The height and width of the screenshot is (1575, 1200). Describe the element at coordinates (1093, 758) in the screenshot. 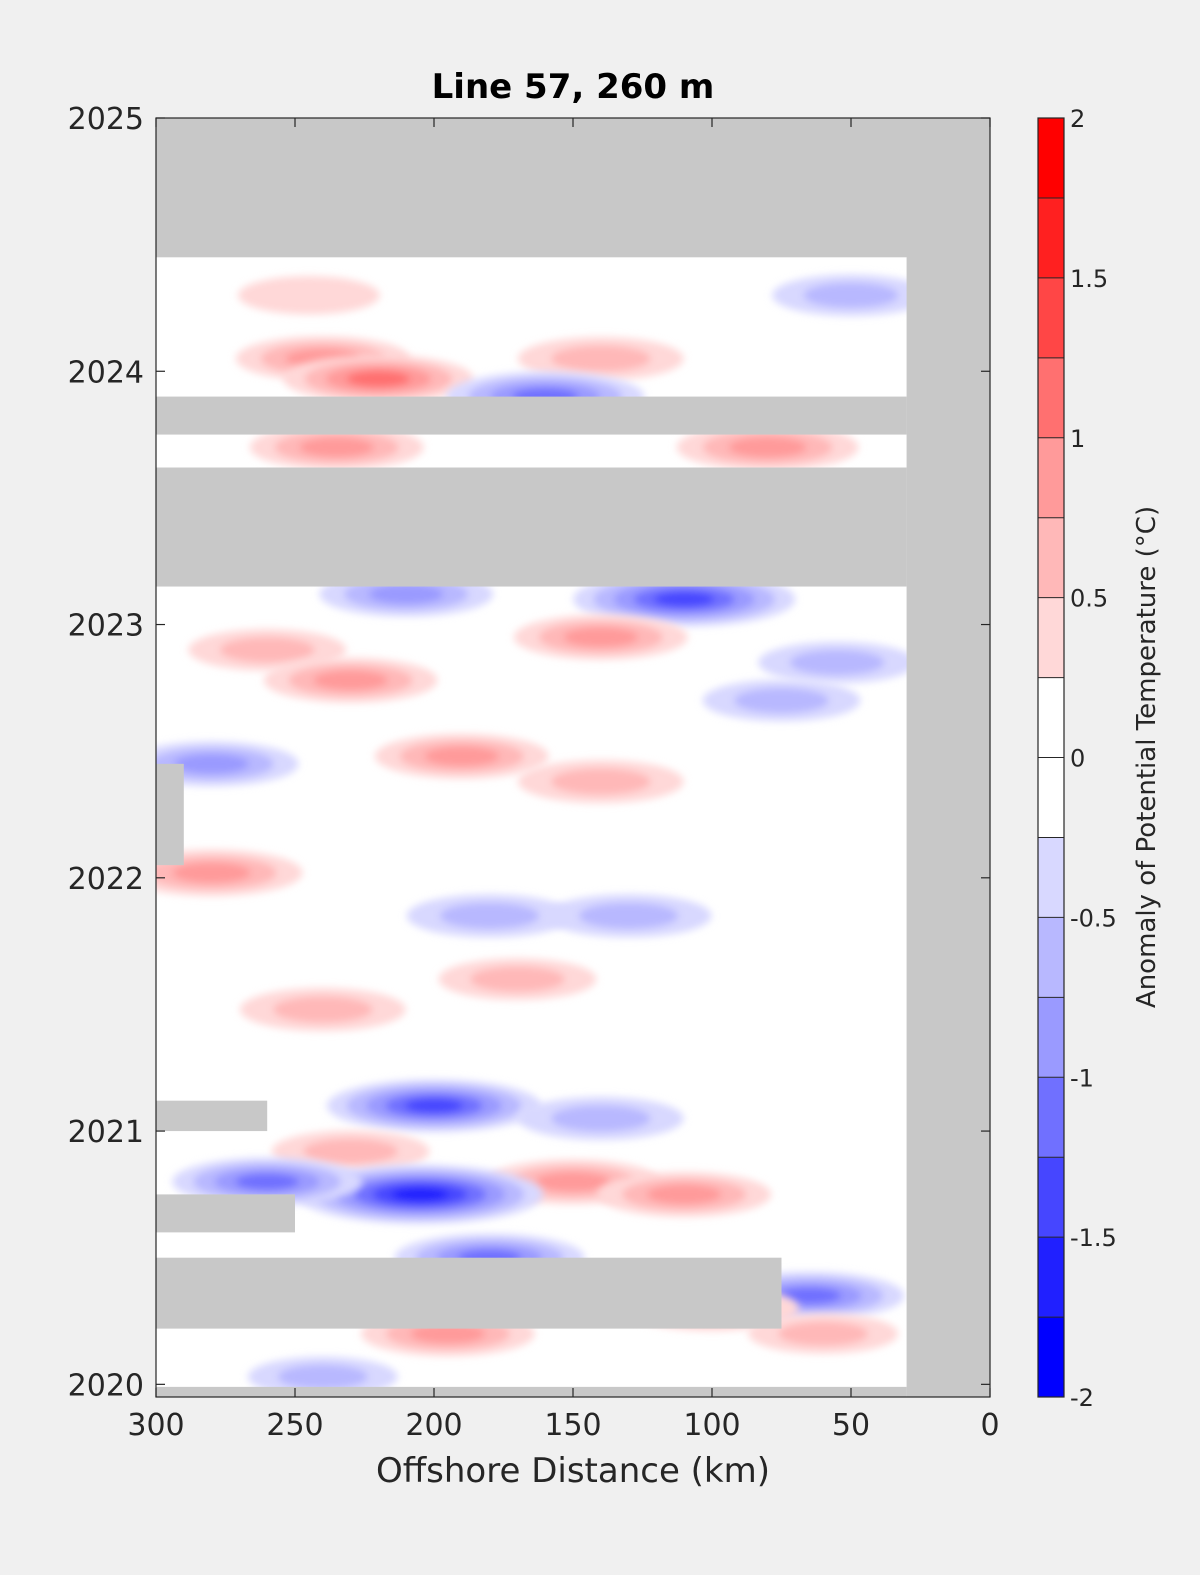

I see `colorbar-ticks: -2 -1.5 -1 -0.5 0 0.5 1 1.5 2` at that location.